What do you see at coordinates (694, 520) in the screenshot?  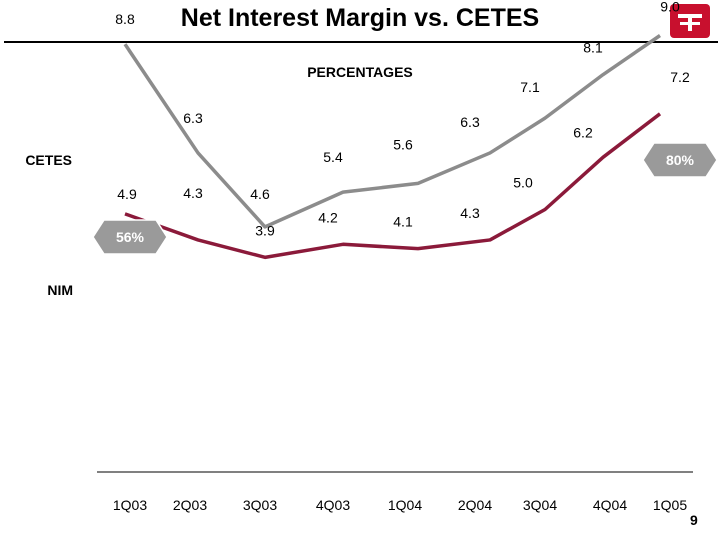 I see `page-number: 9` at bounding box center [694, 520].